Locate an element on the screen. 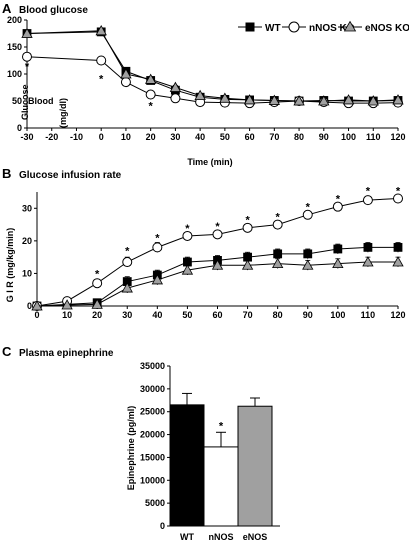 This screenshot has height=544, width=409. panel-a-x-tick-label-120: 120 is located at coordinates (397, 137).